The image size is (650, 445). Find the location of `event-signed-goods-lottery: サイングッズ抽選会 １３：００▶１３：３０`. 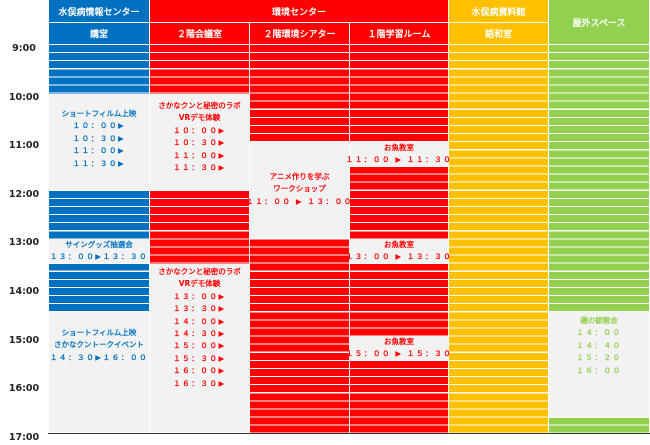

event-signed-goods-lottery: サイングッズ抽選会 １３：００▶１３：３０ is located at coordinates (99, 251).